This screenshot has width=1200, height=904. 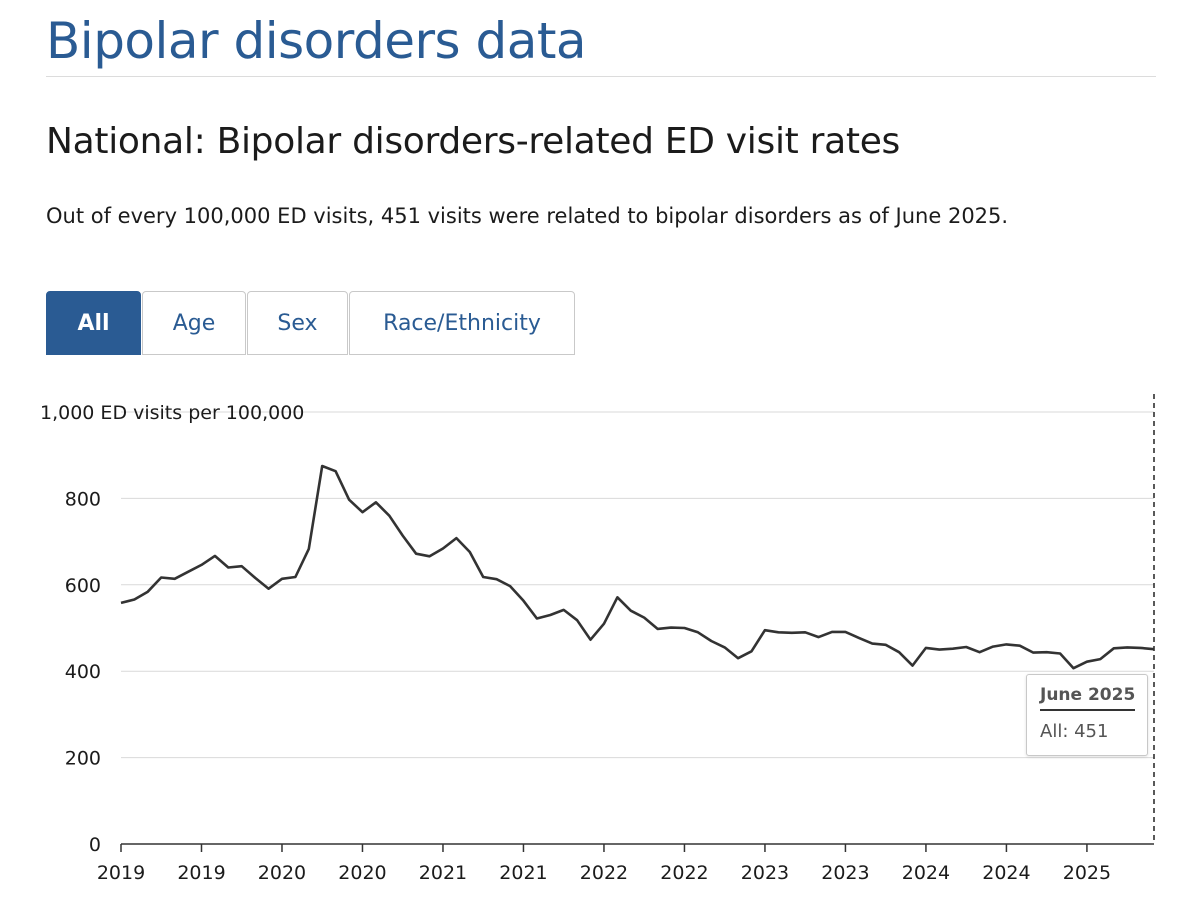 What do you see at coordinates (83, 672) in the screenshot?
I see `y-tick-label: 400` at bounding box center [83, 672].